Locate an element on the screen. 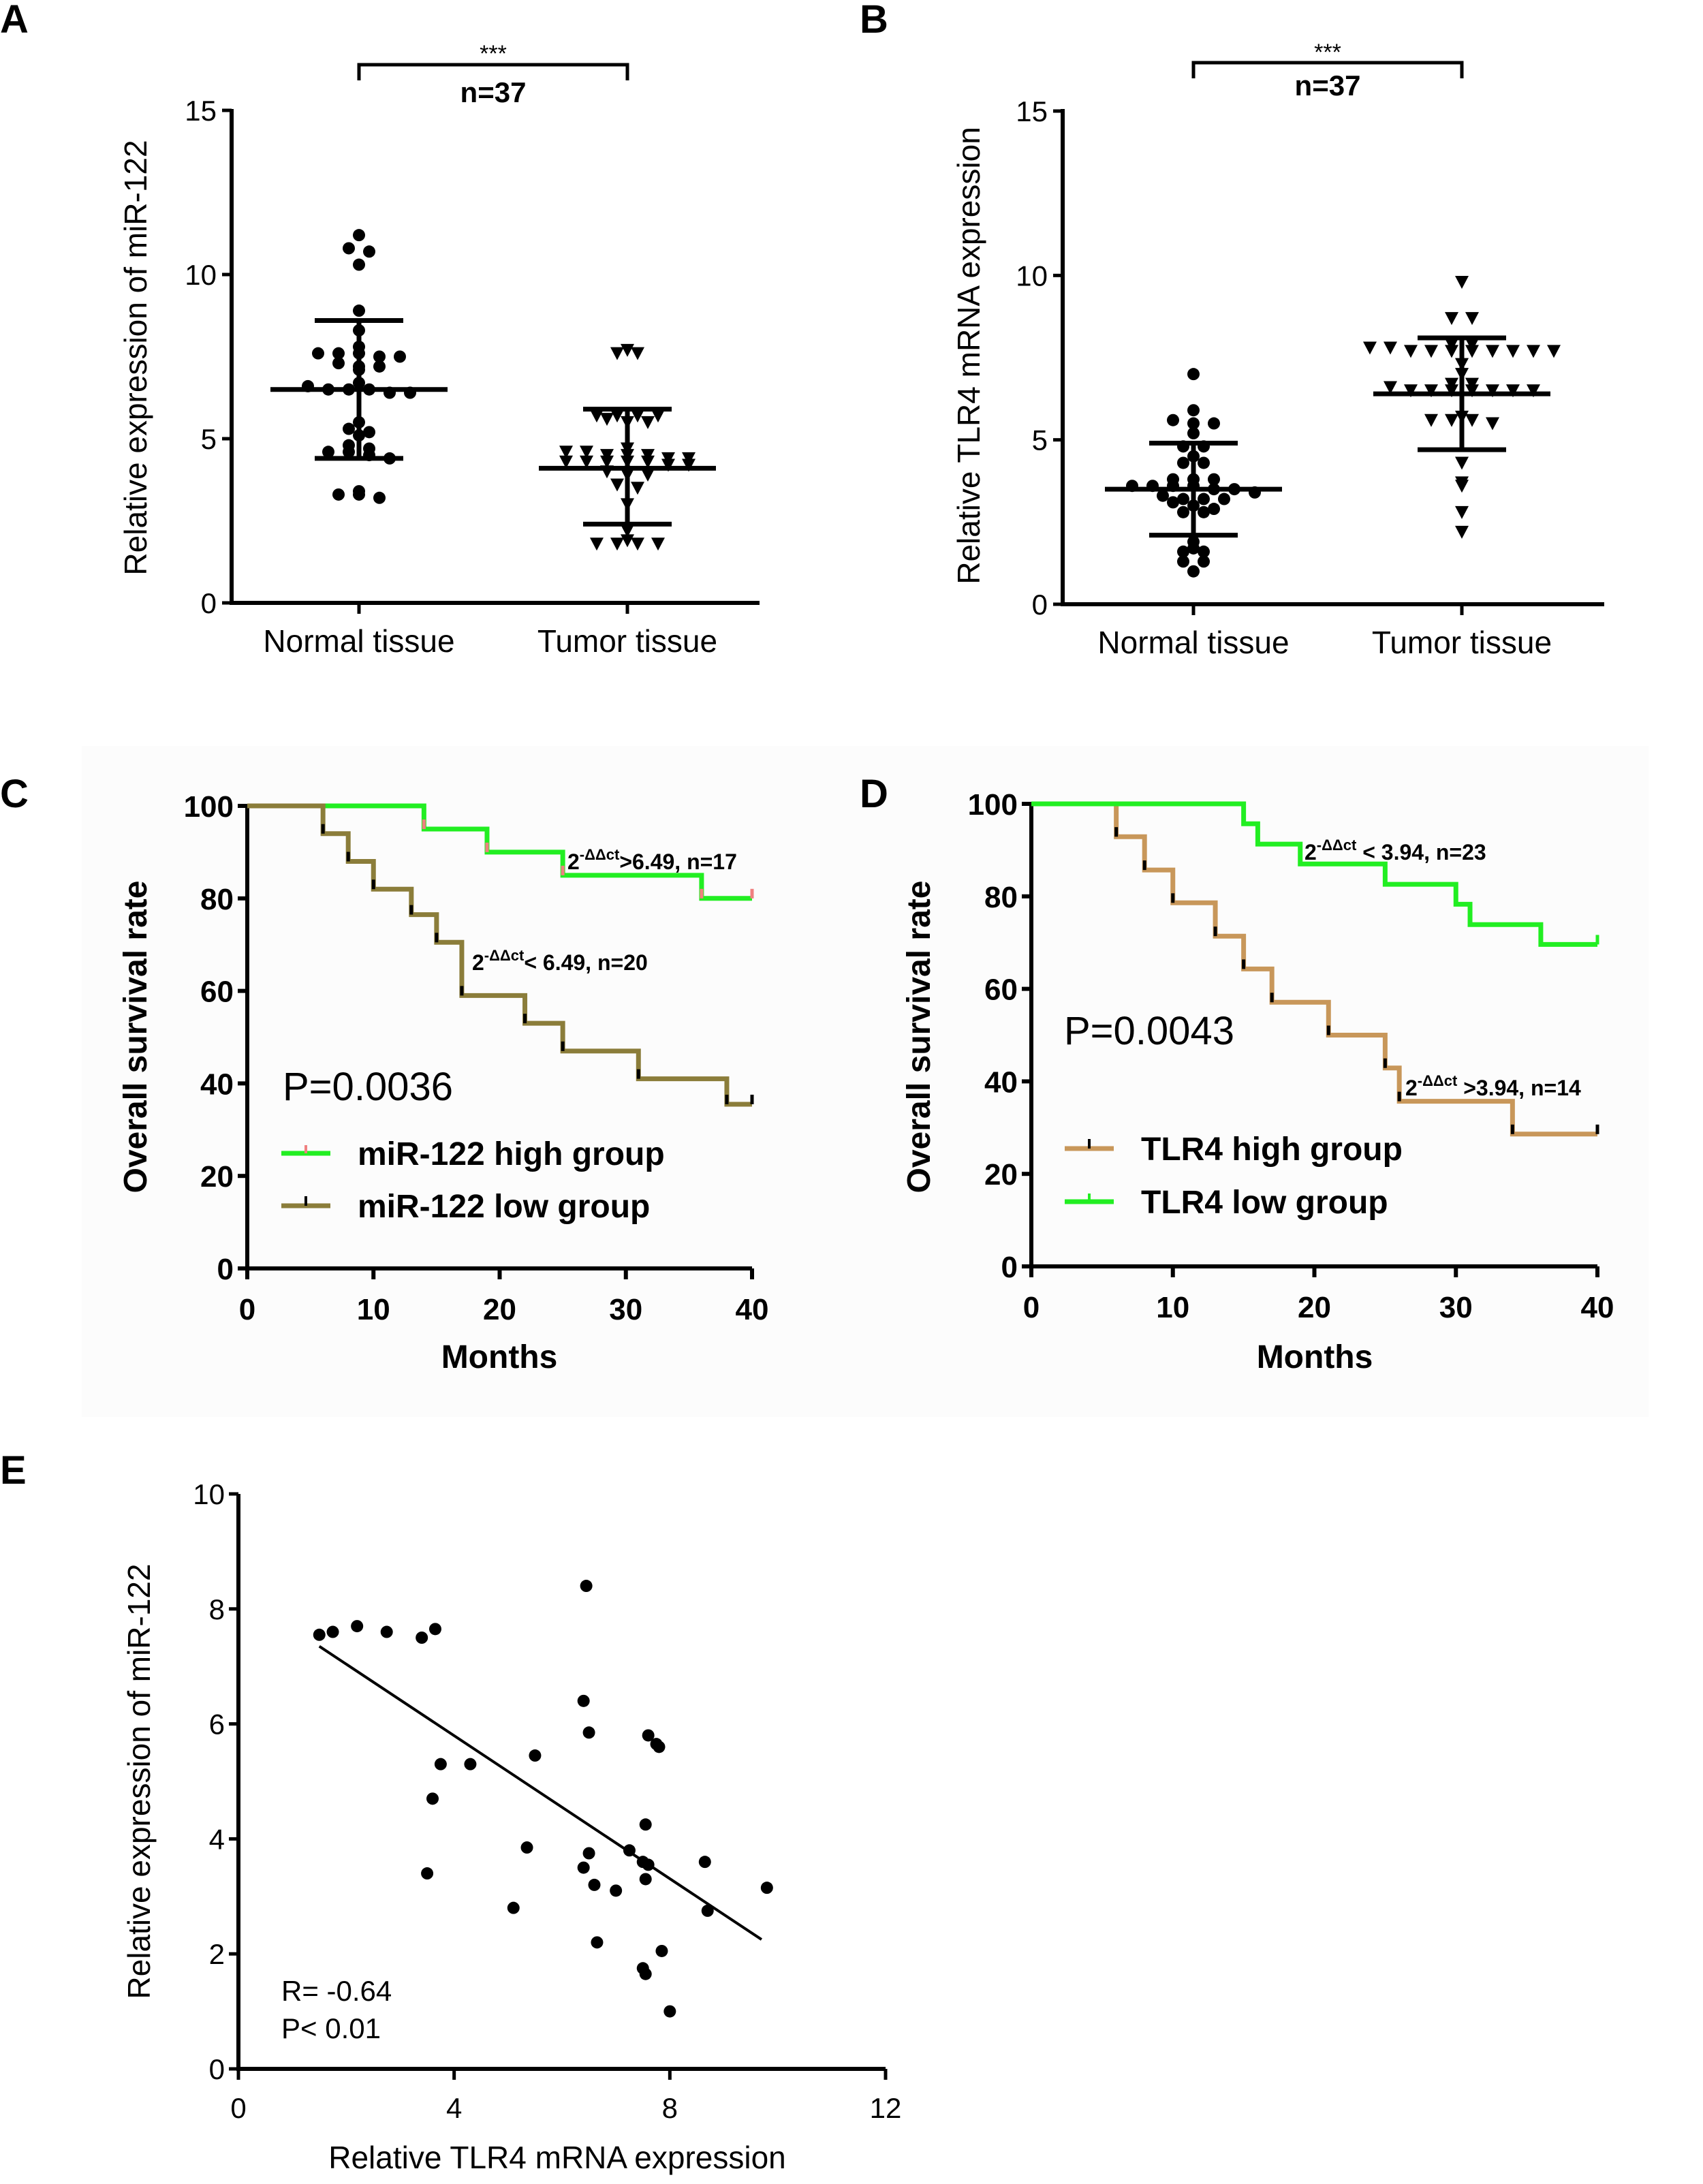 The image size is (1703, 2184). y-tick-label: 5 is located at coordinates (209, 439).